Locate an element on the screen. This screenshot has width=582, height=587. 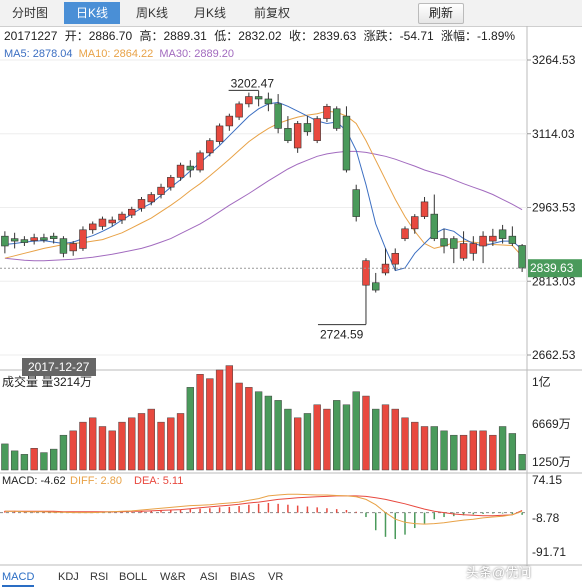
refresh-button: 刷新 is located at coordinates (441, 13).